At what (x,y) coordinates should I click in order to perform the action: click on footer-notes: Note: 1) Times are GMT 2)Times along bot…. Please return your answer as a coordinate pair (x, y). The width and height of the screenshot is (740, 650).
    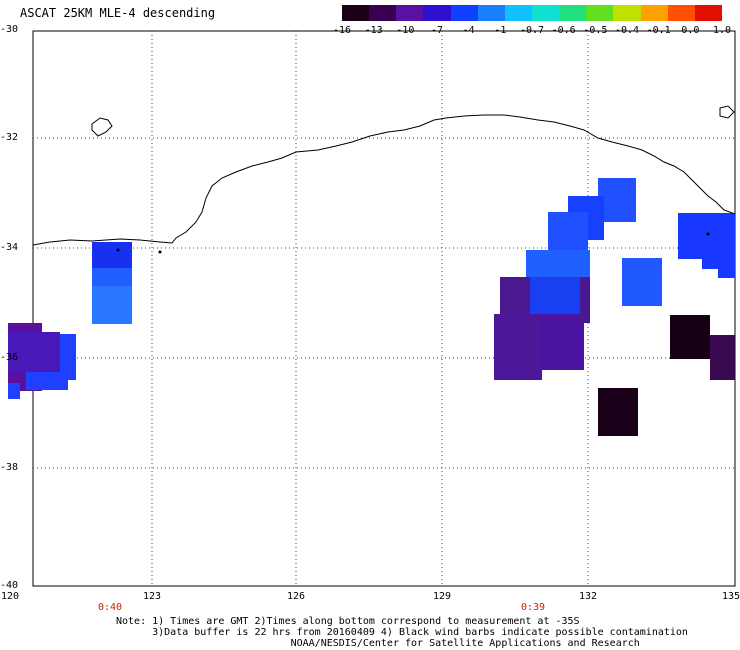
    Looking at the image, I should click on (402, 632).